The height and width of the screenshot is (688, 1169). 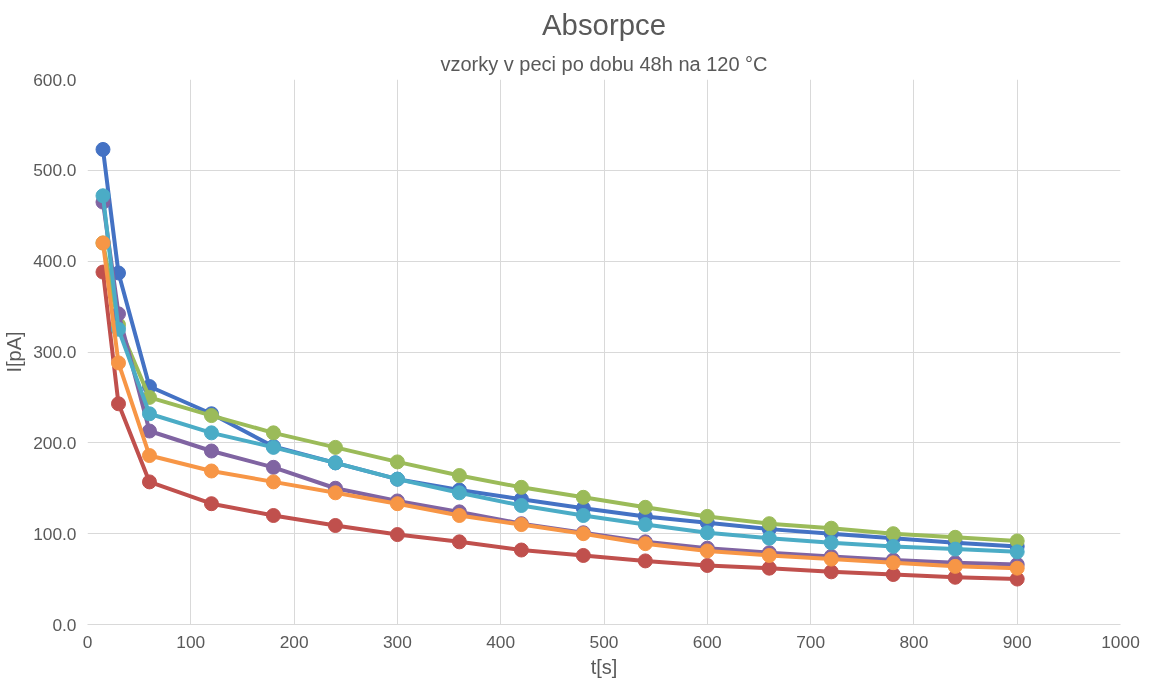 I want to click on x-tick-label: 1000, so click(x=1120, y=641).